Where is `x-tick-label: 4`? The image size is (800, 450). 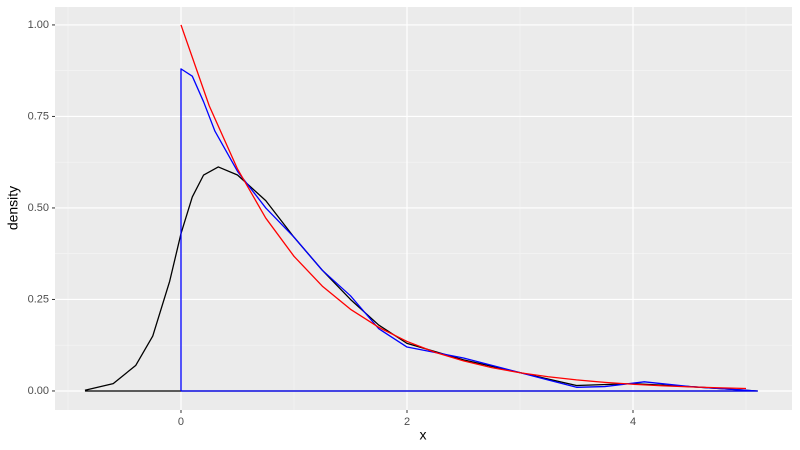
x-tick-label: 4 is located at coordinates (633, 422).